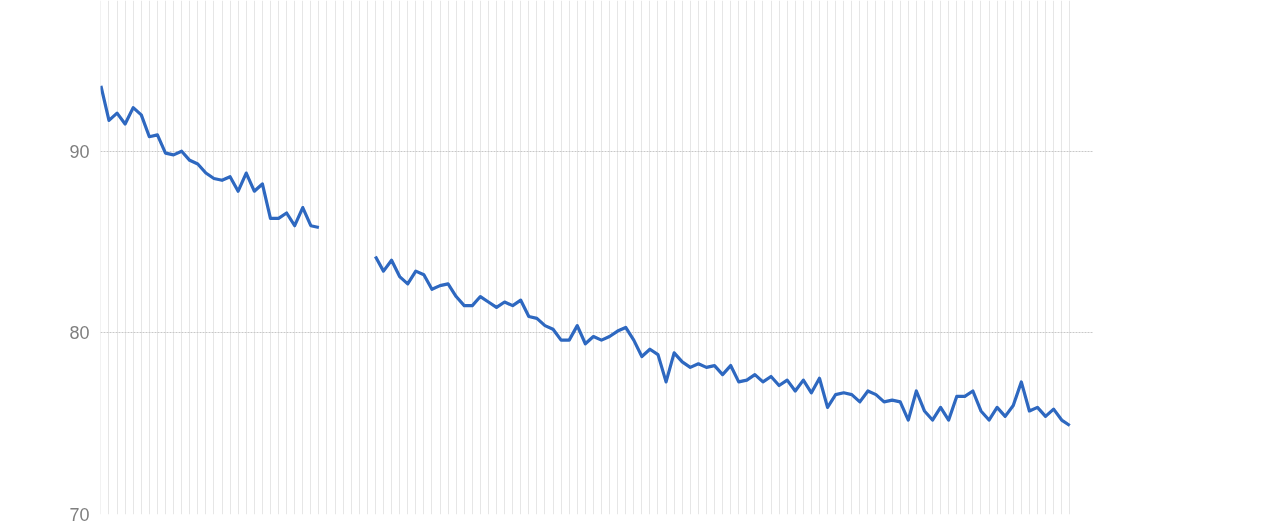 Image resolution: width=1280 pixels, height=528 pixels. What do you see at coordinates (210, 157) in the screenshot?
I see `line-series` at bounding box center [210, 157].